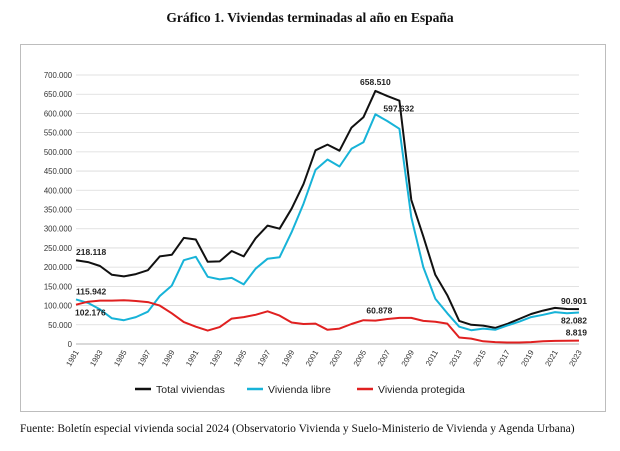 The height and width of the screenshot is (451, 620). What do you see at coordinates (288, 359) in the screenshot?
I see `x-tick-label: 1999` at bounding box center [288, 359].